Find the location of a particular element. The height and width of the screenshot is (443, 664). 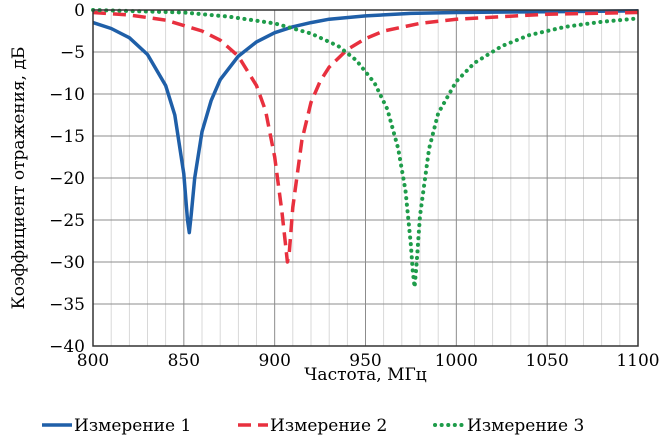

x-tick-label: 1050 is located at coordinates (547, 361).